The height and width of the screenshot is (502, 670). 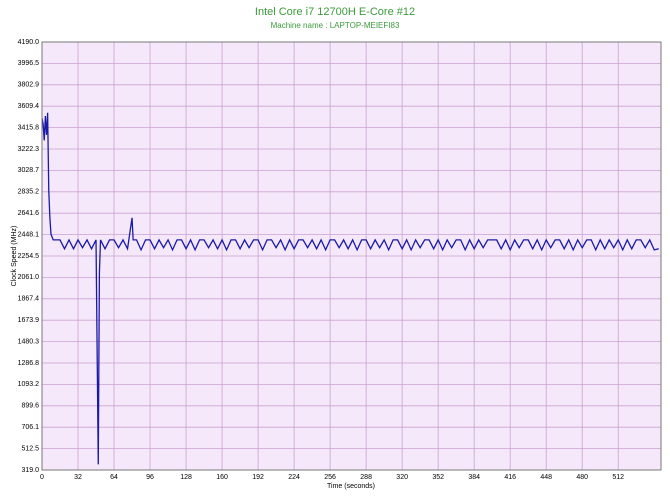 I want to click on chart-title: Intel Core i7 12700H E-Core #12, so click(x=335, y=12).